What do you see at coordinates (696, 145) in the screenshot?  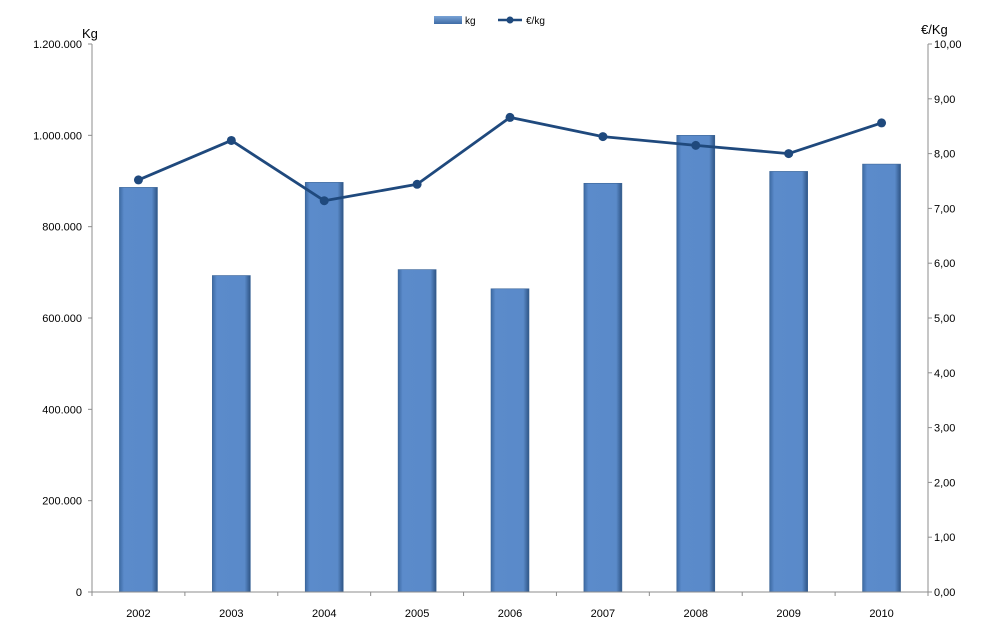 I see `point-2008` at bounding box center [696, 145].